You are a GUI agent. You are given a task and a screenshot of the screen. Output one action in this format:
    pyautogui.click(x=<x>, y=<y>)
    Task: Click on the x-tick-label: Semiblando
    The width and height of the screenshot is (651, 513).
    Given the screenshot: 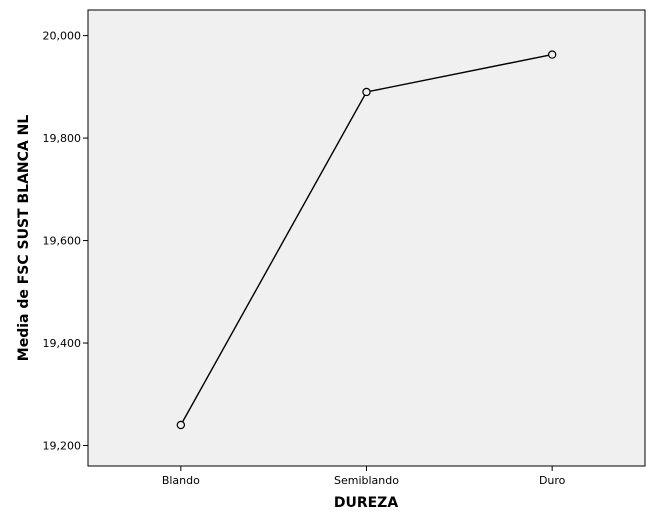 What is the action you would take?
    pyautogui.click(x=366, y=480)
    